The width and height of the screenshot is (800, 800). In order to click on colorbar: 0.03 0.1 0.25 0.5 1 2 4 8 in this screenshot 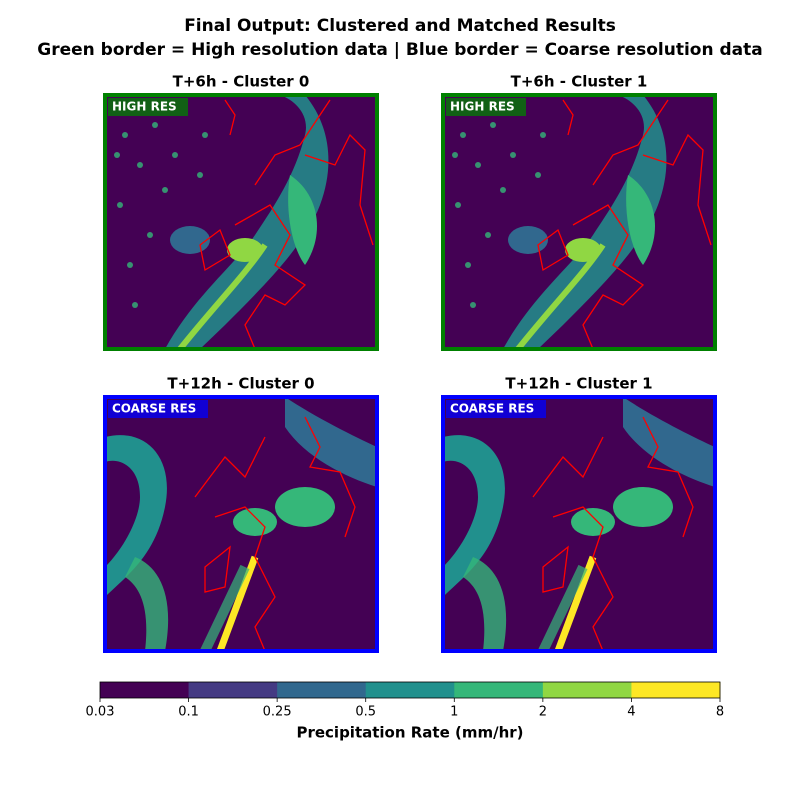, I will do `click(405, 700)`.